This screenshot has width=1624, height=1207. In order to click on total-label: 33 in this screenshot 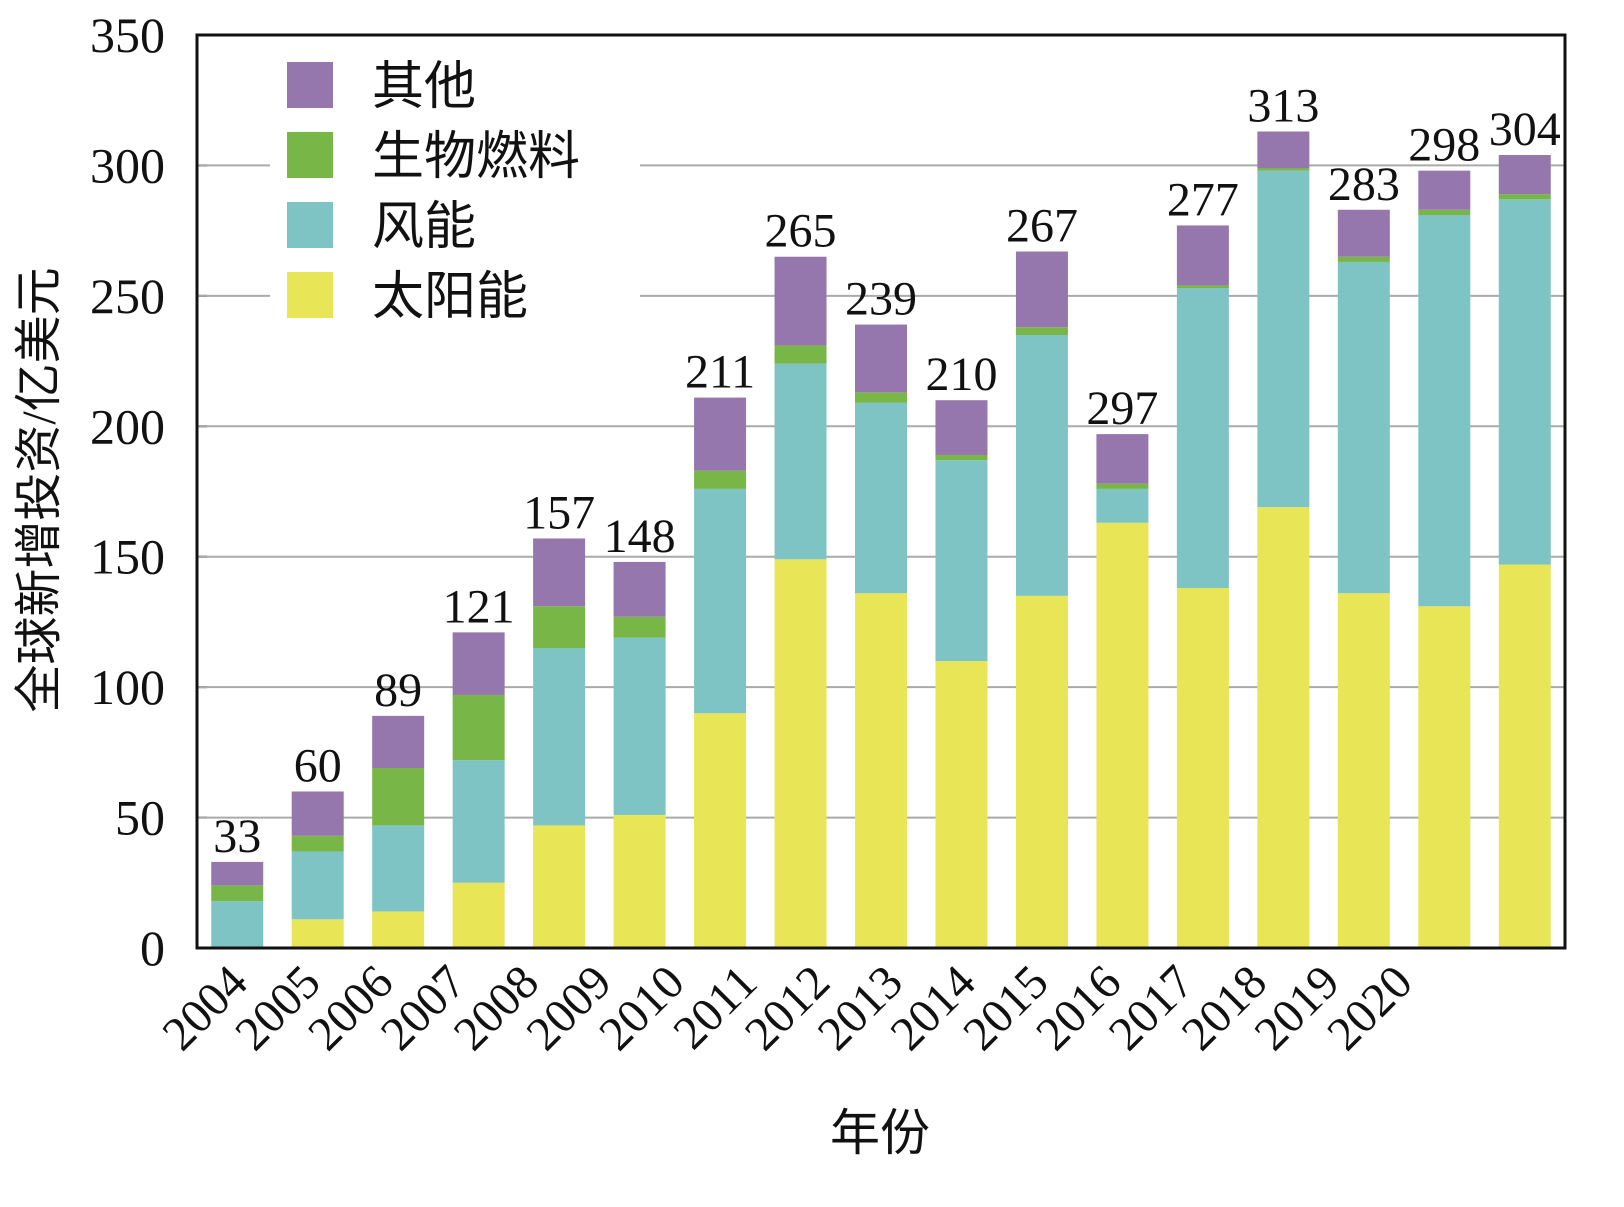, I will do `click(237, 836)`.